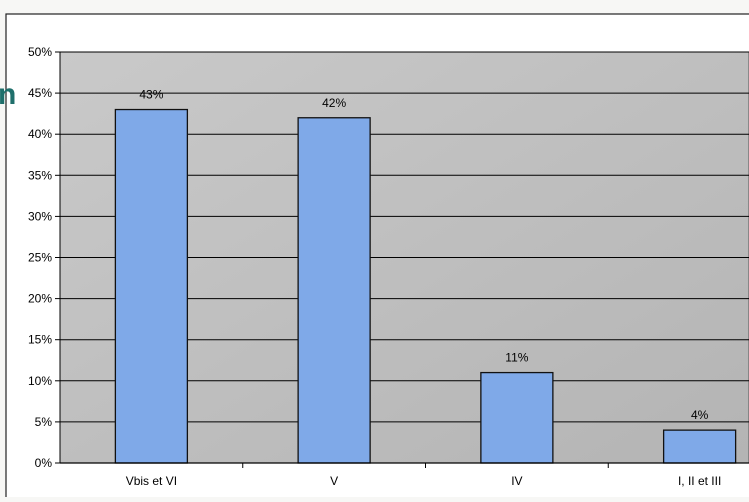  Describe the element at coordinates (40, 381) in the screenshot. I see `y-tick-label: 10%` at that location.